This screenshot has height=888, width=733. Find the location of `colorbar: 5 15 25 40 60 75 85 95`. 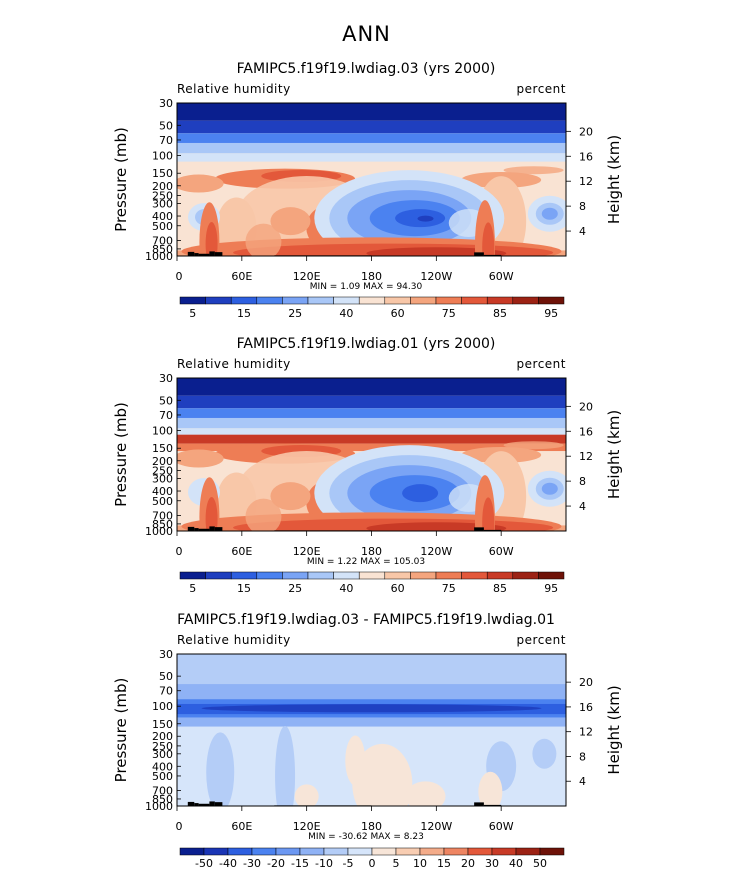

colorbar: 5 15 25 40 60 75 85 95 is located at coordinates (372, 308).